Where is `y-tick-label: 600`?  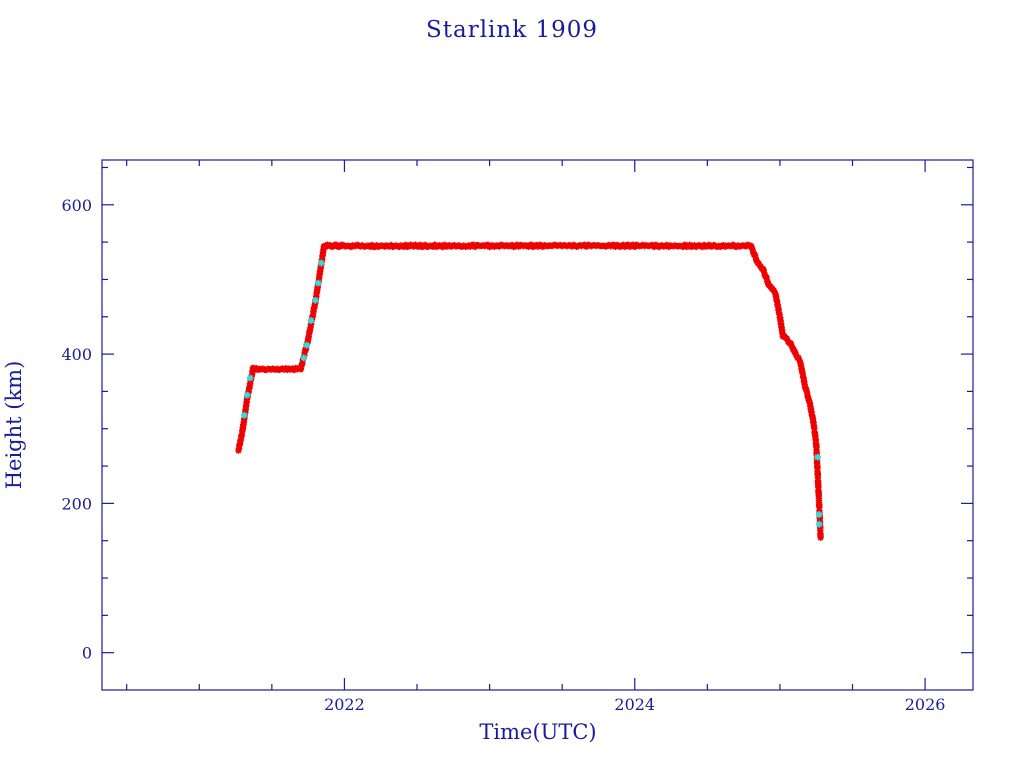
y-tick-label: 600 is located at coordinates (76, 205).